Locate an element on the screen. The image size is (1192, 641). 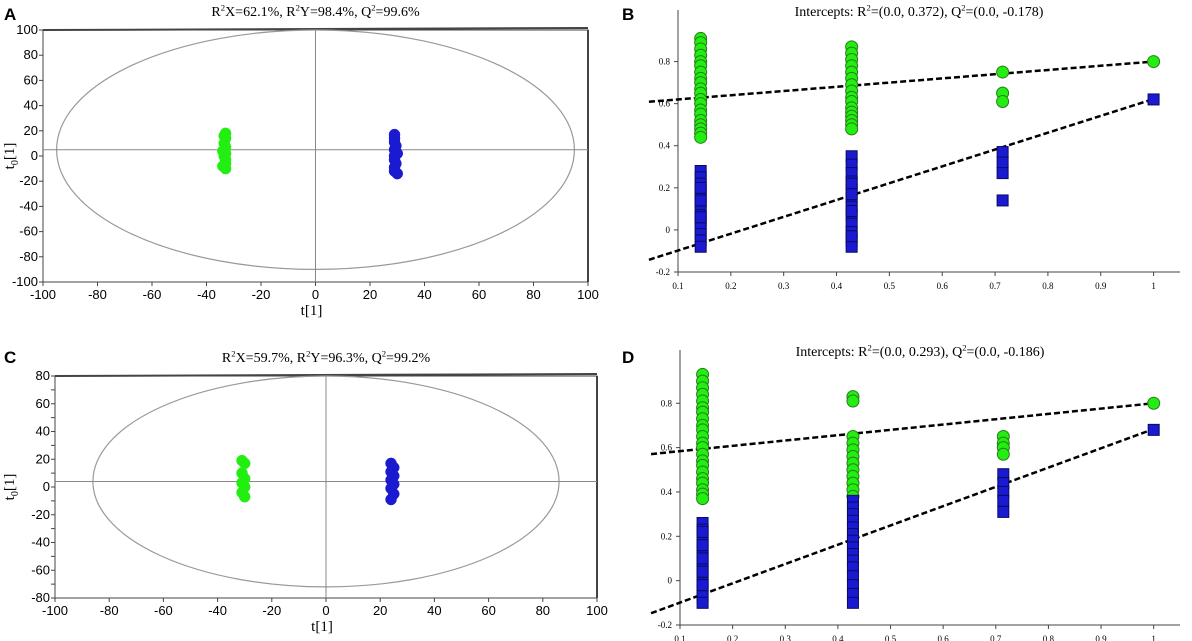
x-tick-label: 60 is located at coordinates (479, 294).